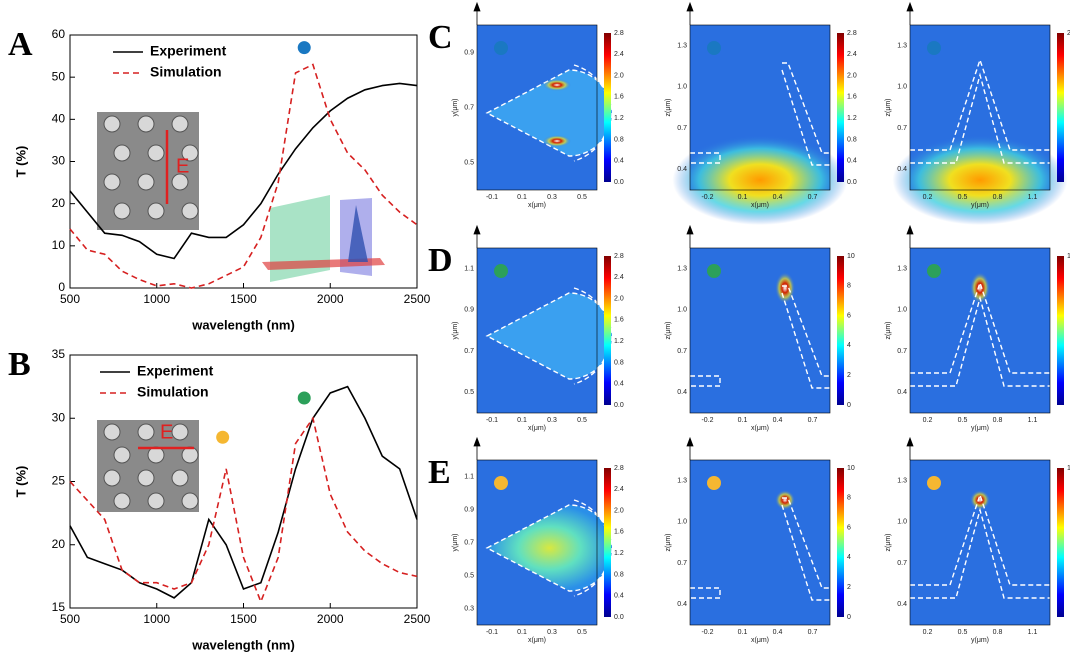  Describe the element at coordinates (188, 51) in the screenshot. I see `legend-label: Experiment` at that location.